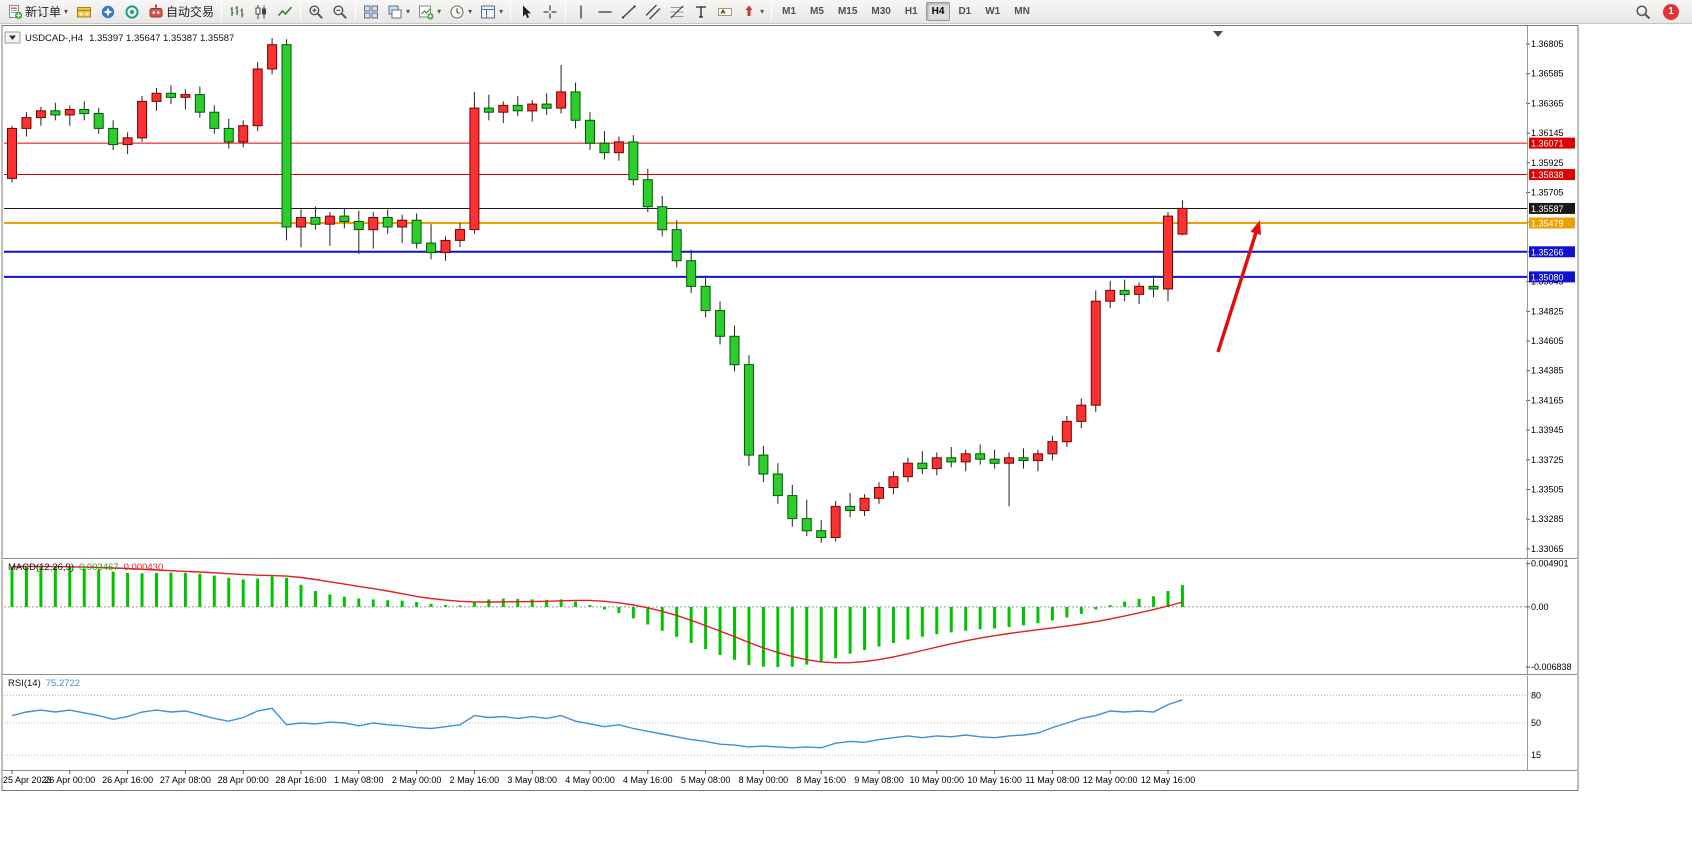 This screenshot has width=1692, height=861. I want to click on line-chart-button, so click(285, 11).